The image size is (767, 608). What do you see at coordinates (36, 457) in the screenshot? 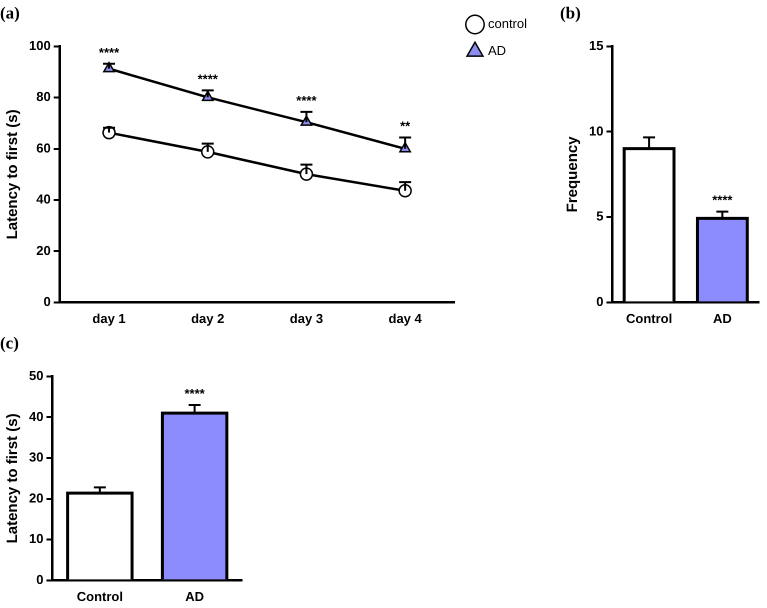
I see `y-tick-label: 30` at bounding box center [36, 457].